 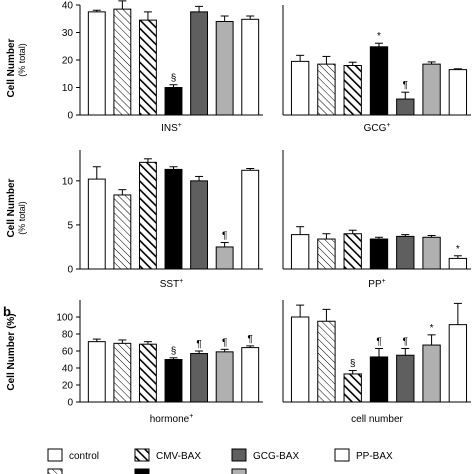 What do you see at coordinates (326, 254) in the screenshot?
I see `bar-pp-hatch` at bounding box center [326, 254].